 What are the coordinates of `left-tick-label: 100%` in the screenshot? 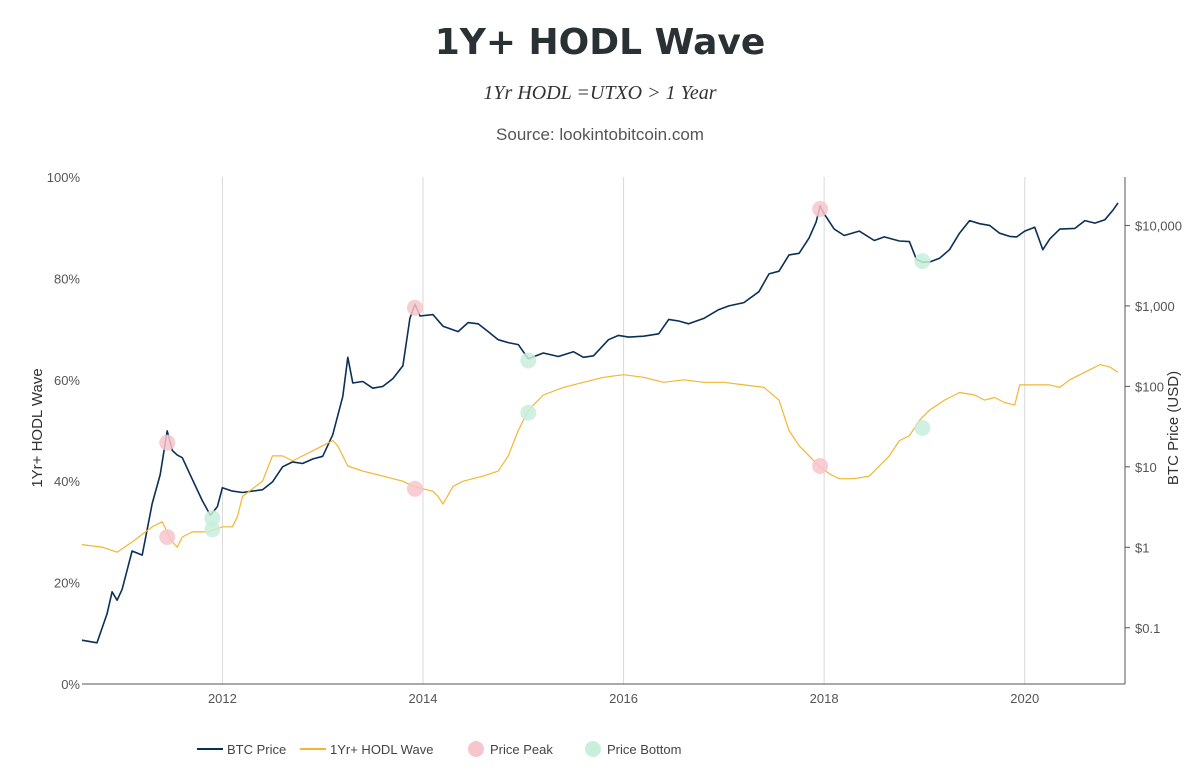 It's located at (64, 177).